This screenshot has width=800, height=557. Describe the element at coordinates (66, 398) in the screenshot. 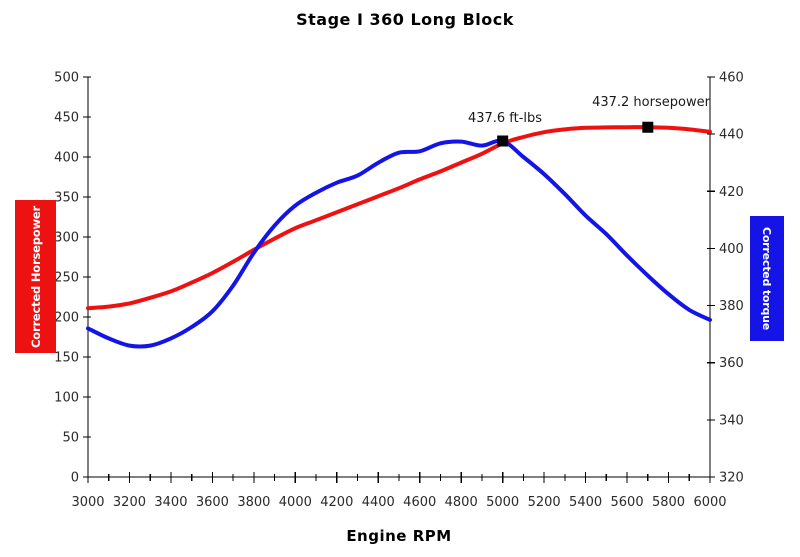

I see `left-tick-label: 100` at that location.